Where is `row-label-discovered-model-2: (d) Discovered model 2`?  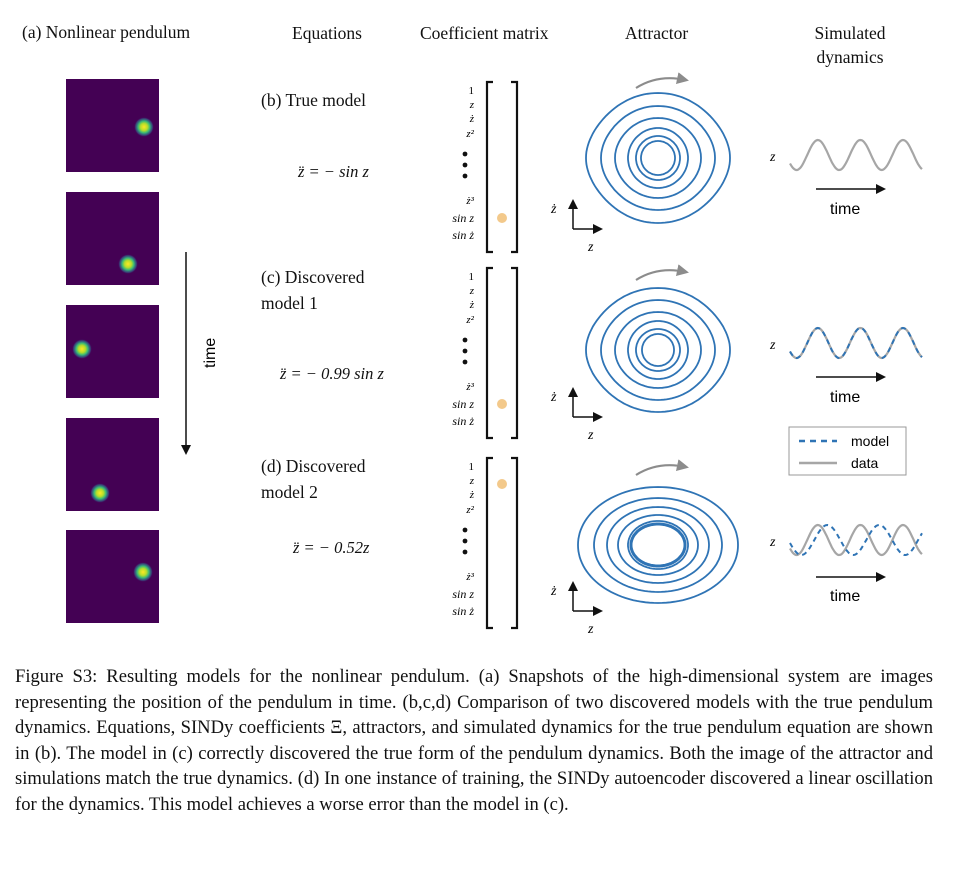 row-label-discovered-model-2: (d) Discovered model 2 is located at coordinates (313, 479).